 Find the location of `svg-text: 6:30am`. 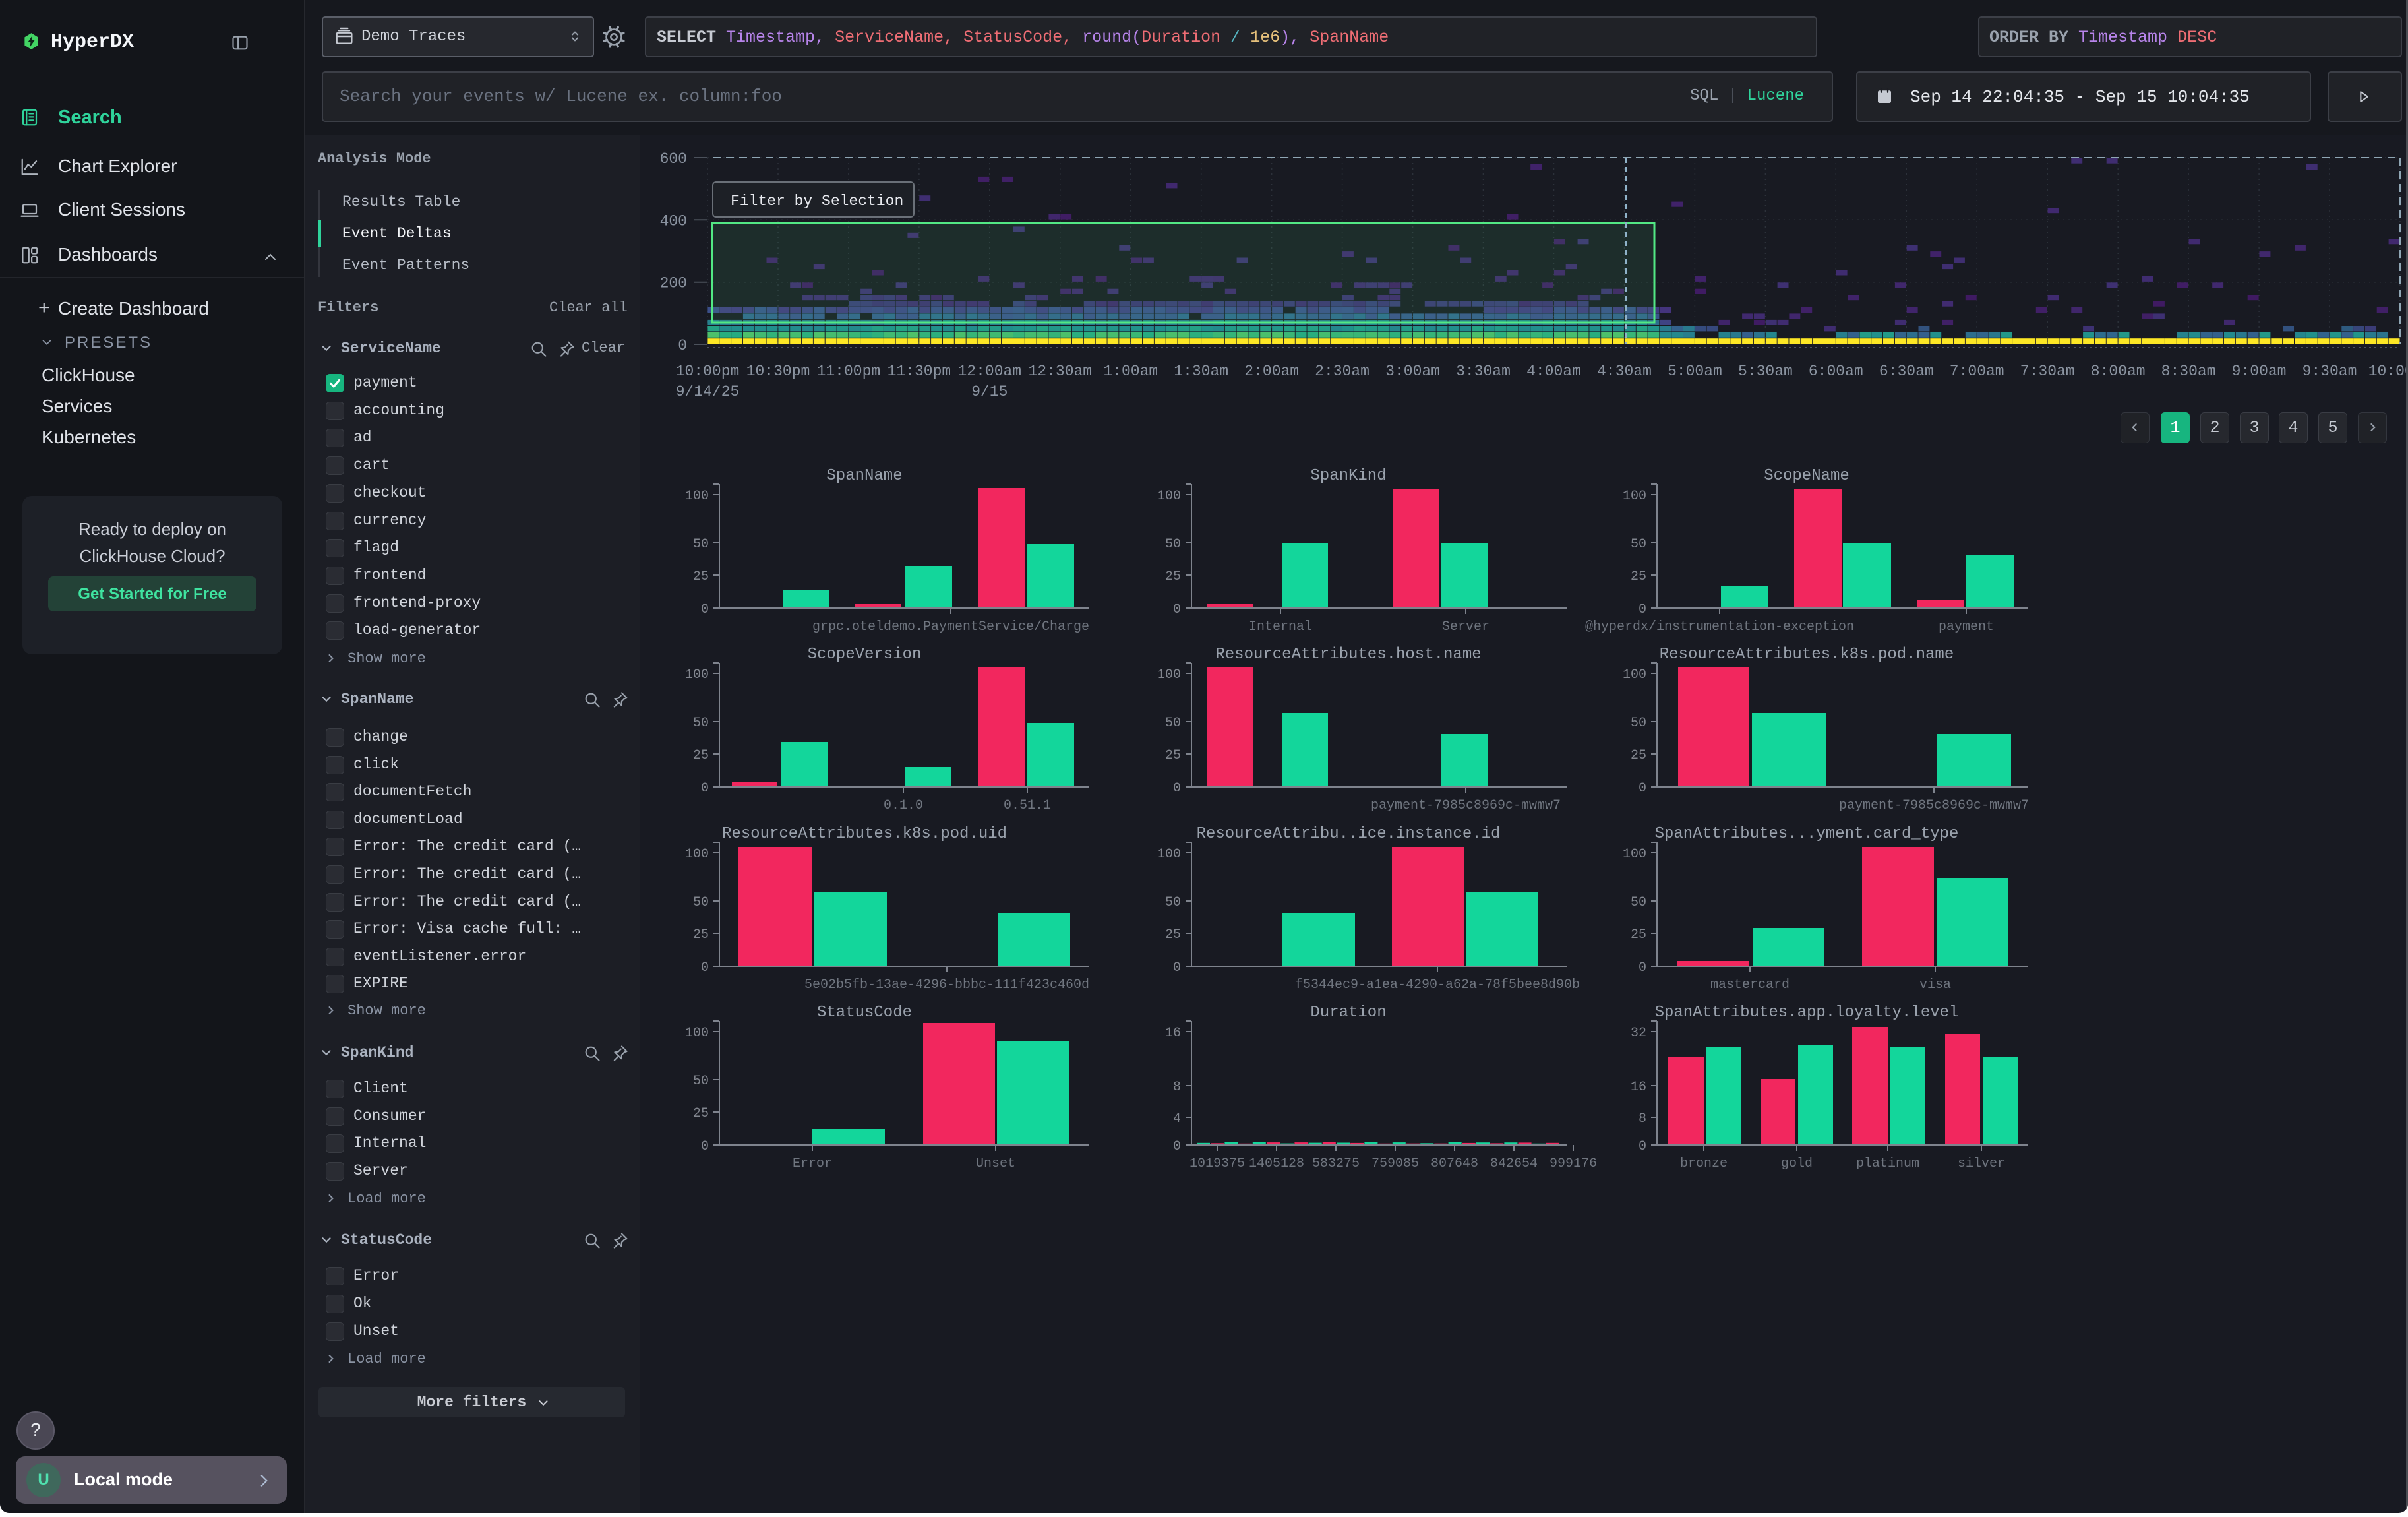

svg-text: 6:30am is located at coordinates (1907, 371).